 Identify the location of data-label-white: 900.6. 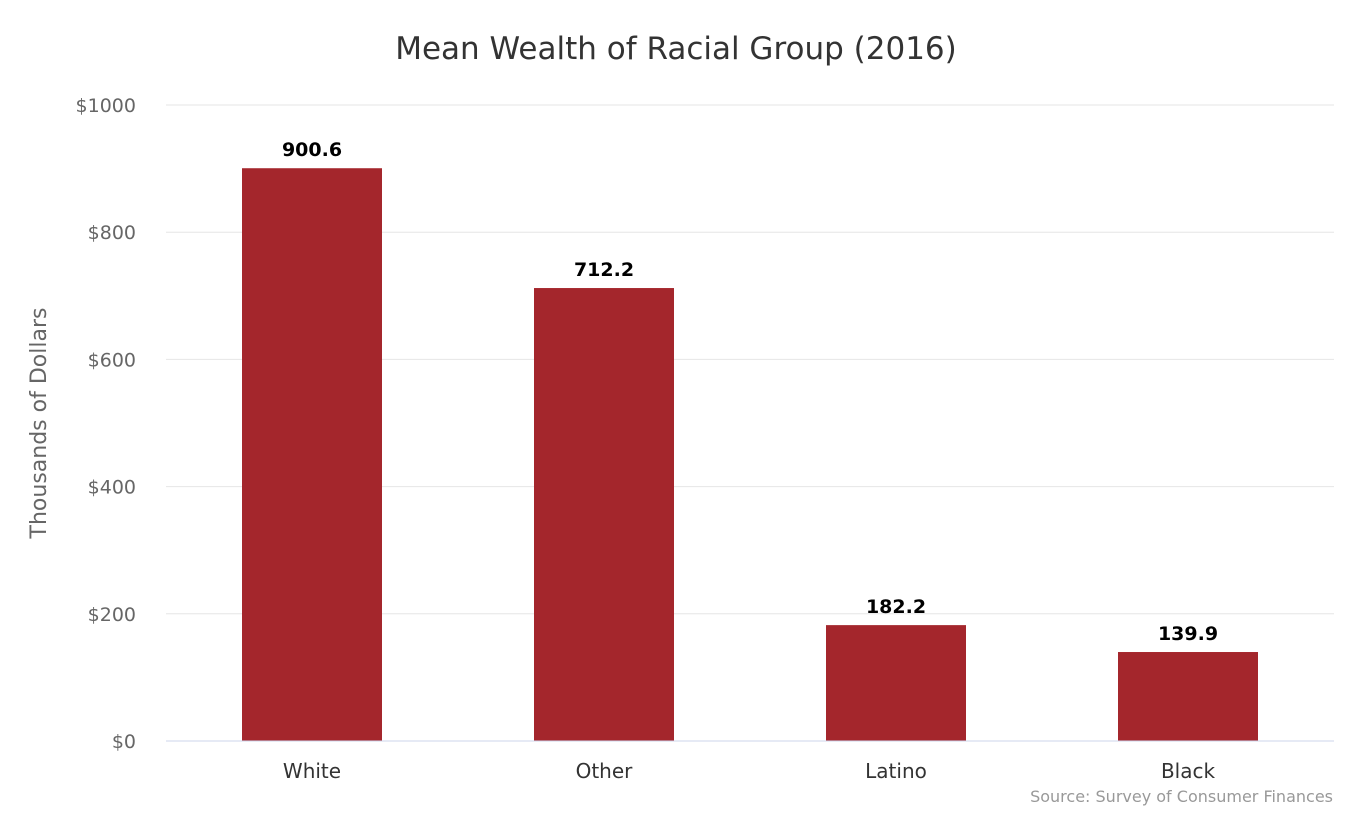
(312, 150).